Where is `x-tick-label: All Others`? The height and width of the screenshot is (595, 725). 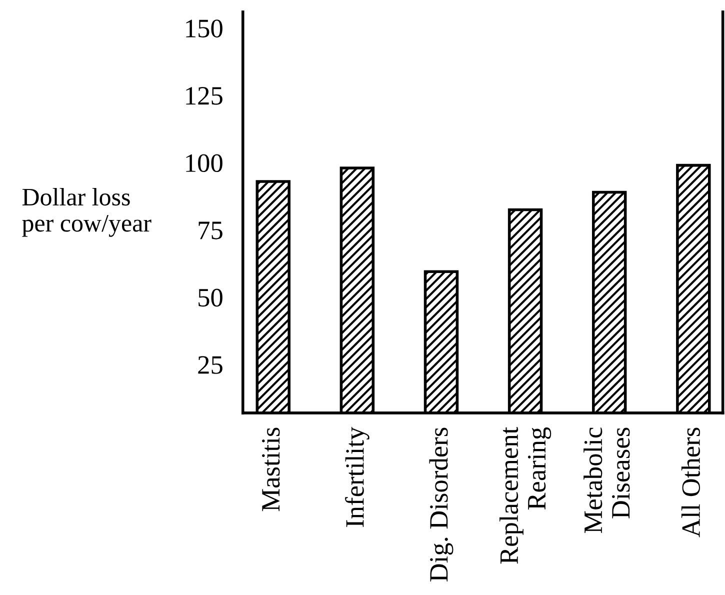 x-tick-label: All Others is located at coordinates (690, 483).